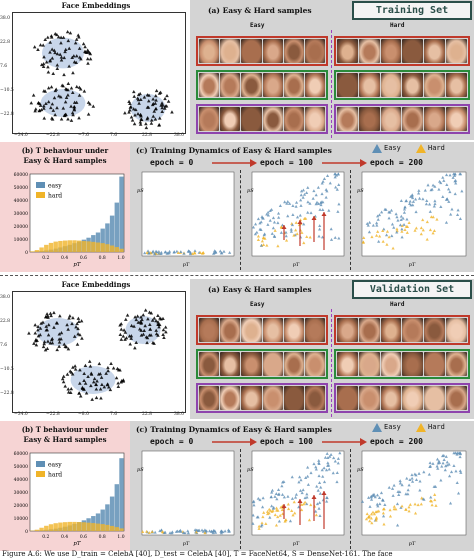 Image resolution: width=474 pixels, height=560 pixels. What do you see at coordinates (392, 148) in the screenshot?
I see `legend-easy-label: Easy` at bounding box center [392, 148].